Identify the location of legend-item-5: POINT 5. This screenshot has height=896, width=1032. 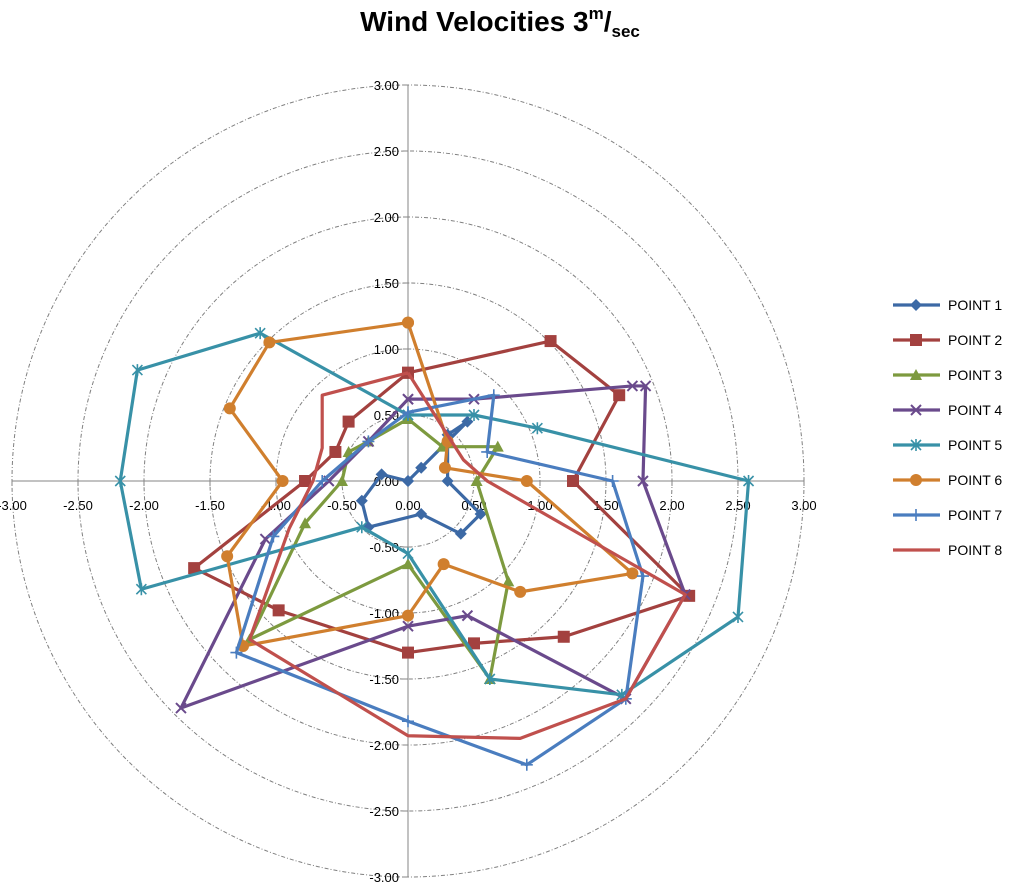
(947, 445).